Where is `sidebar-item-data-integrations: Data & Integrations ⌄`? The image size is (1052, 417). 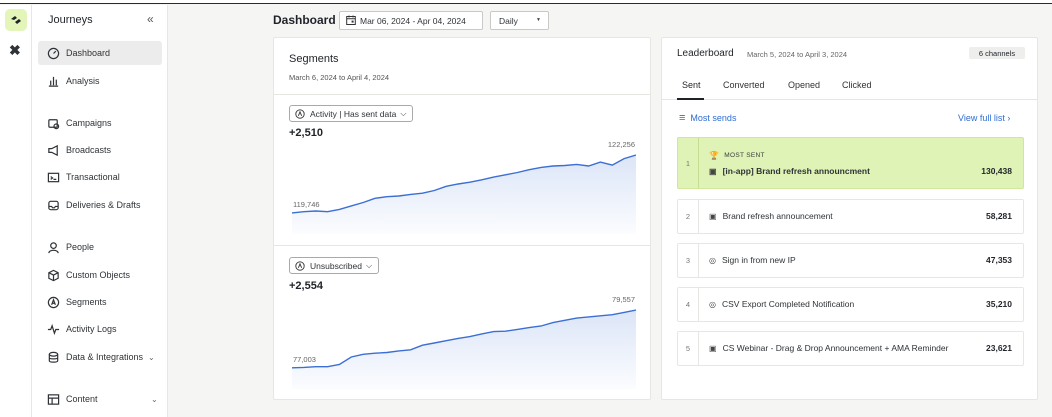
sidebar-item-data-integrations: Data & Integrations ⌄ is located at coordinates (100, 357).